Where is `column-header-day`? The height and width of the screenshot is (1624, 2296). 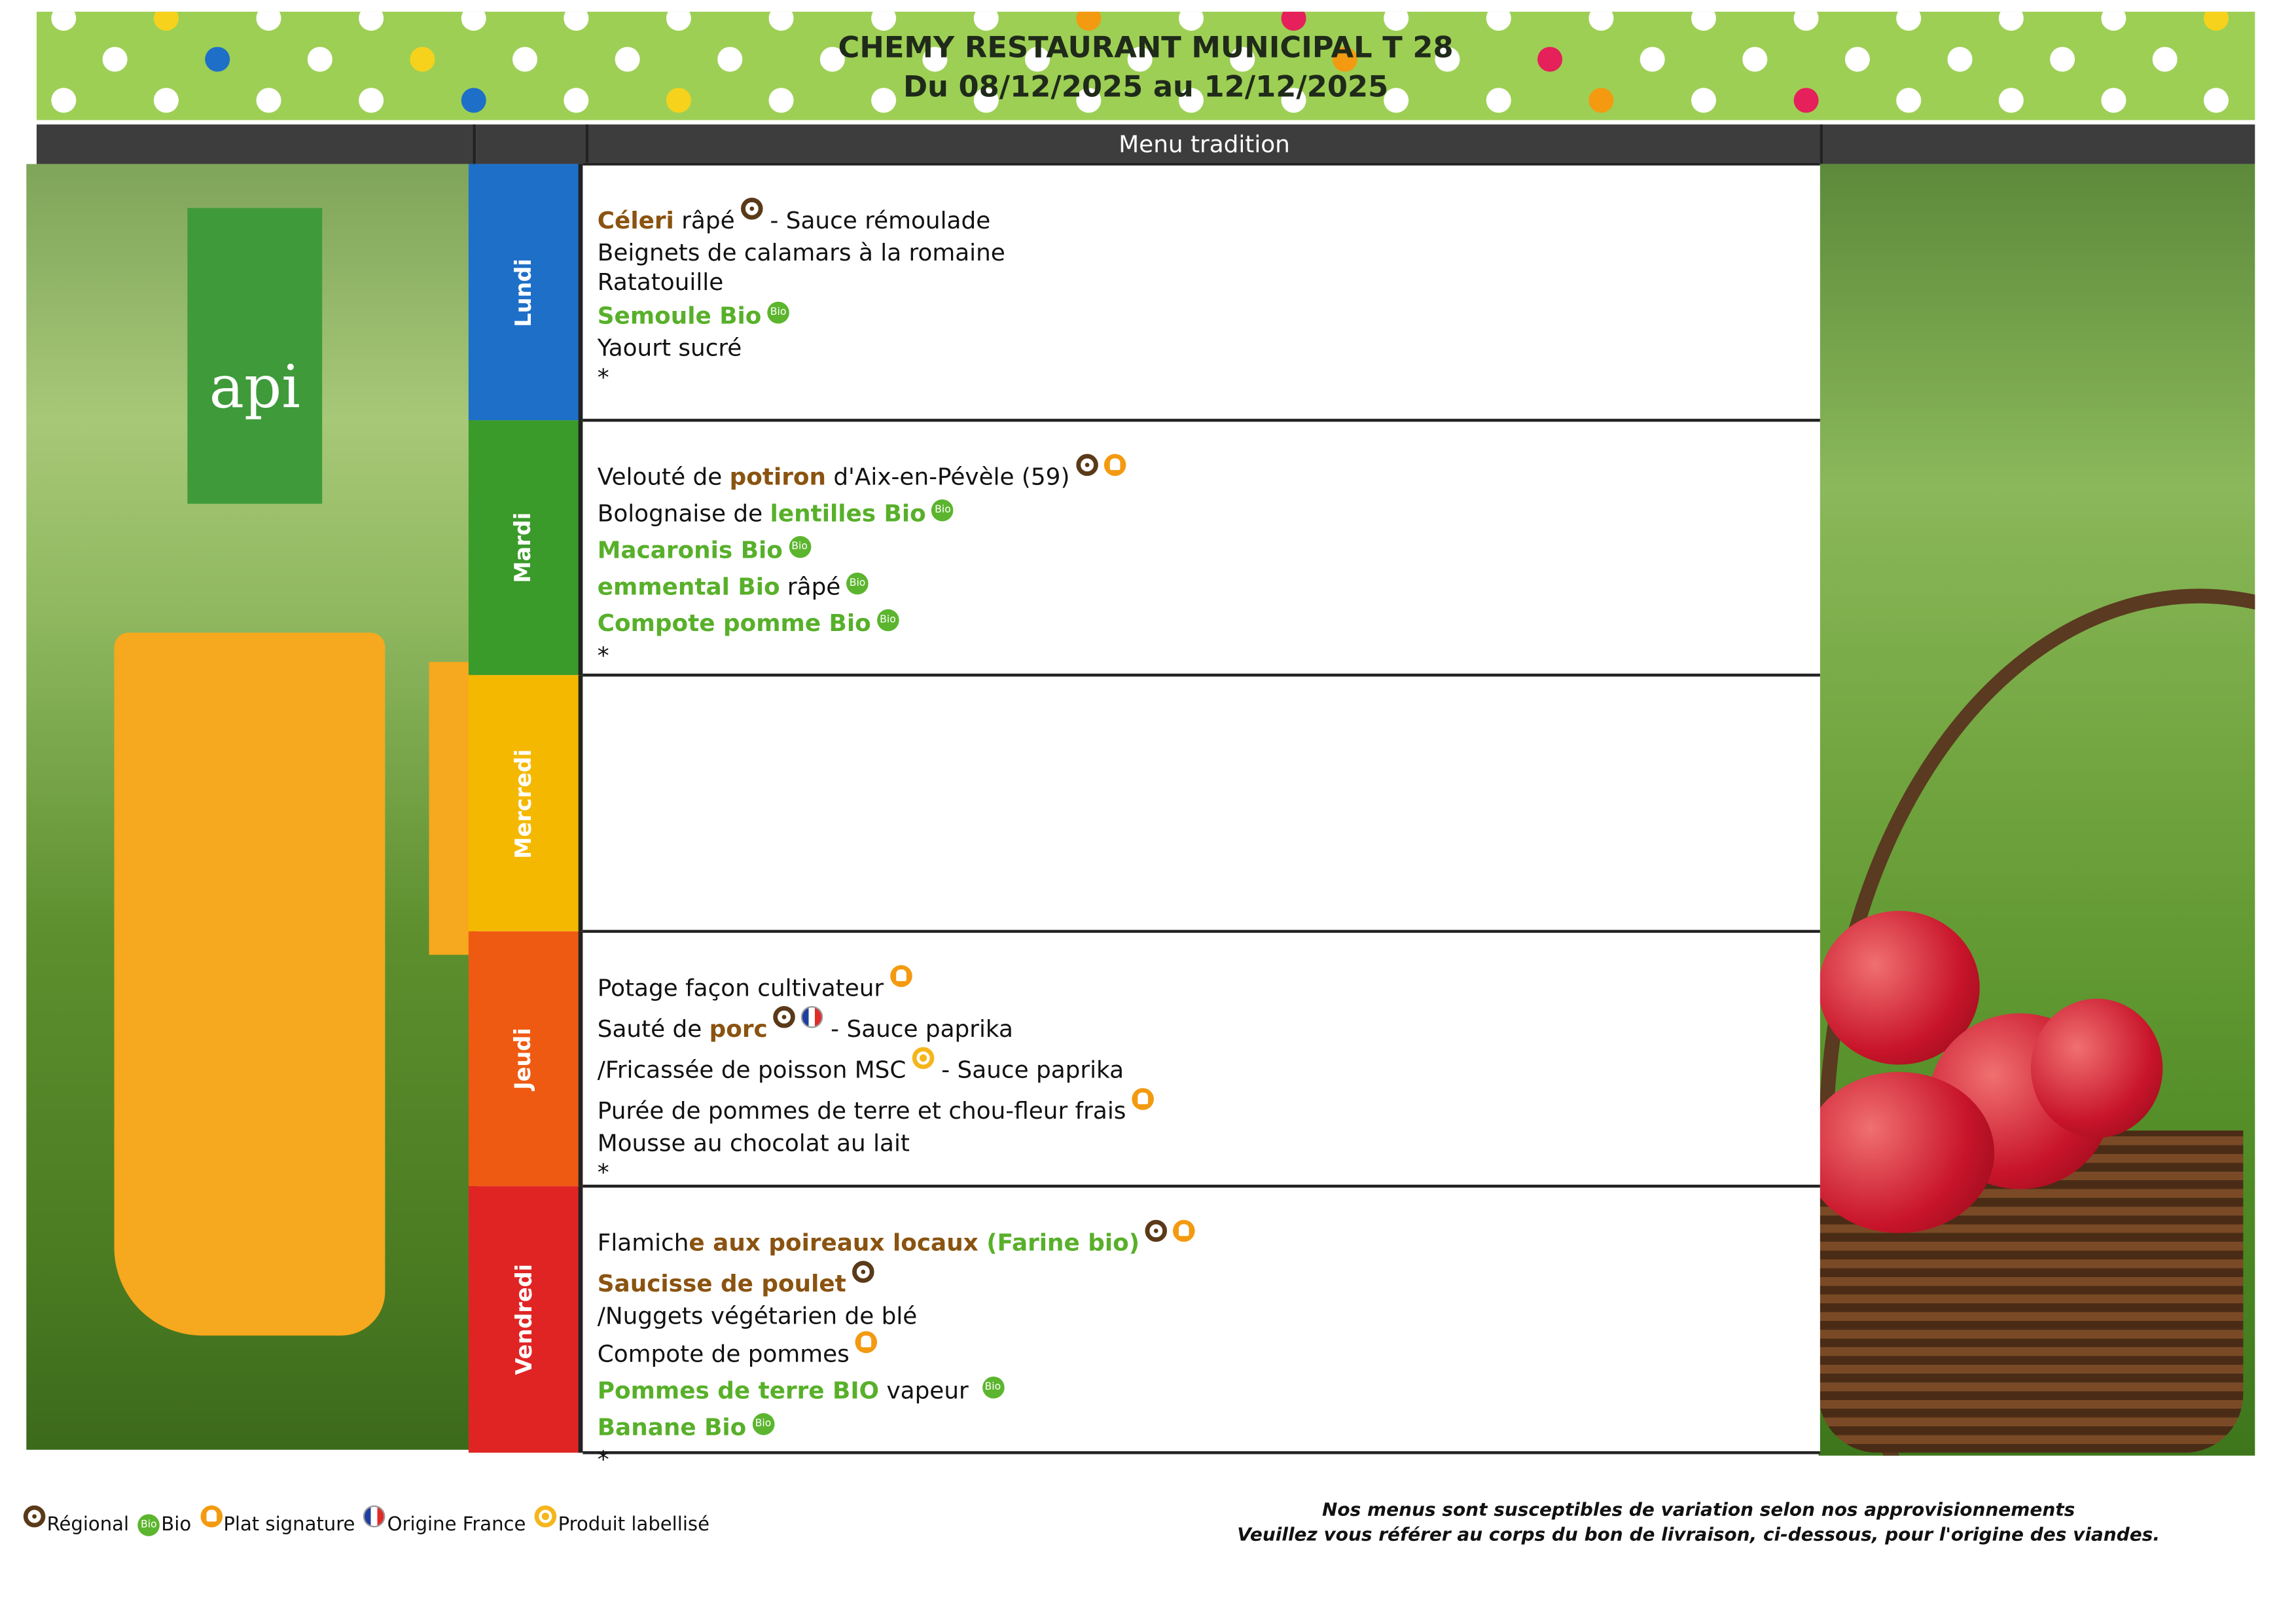
column-header-day is located at coordinates (532, 144).